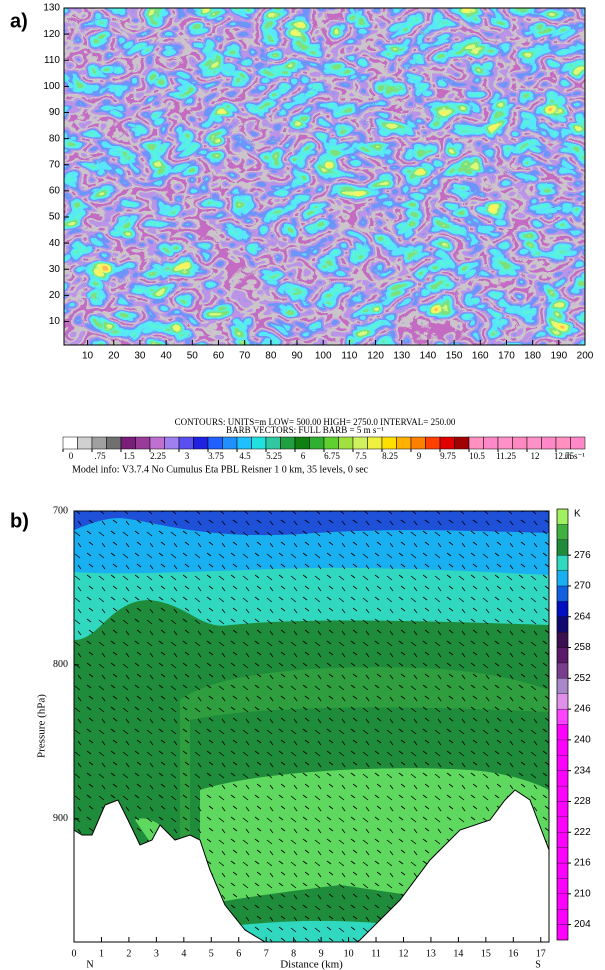 Image resolution: width=605 pixels, height=970 pixels. What do you see at coordinates (55, 295) in the screenshot?
I see `y-tick-label: 20` at bounding box center [55, 295].